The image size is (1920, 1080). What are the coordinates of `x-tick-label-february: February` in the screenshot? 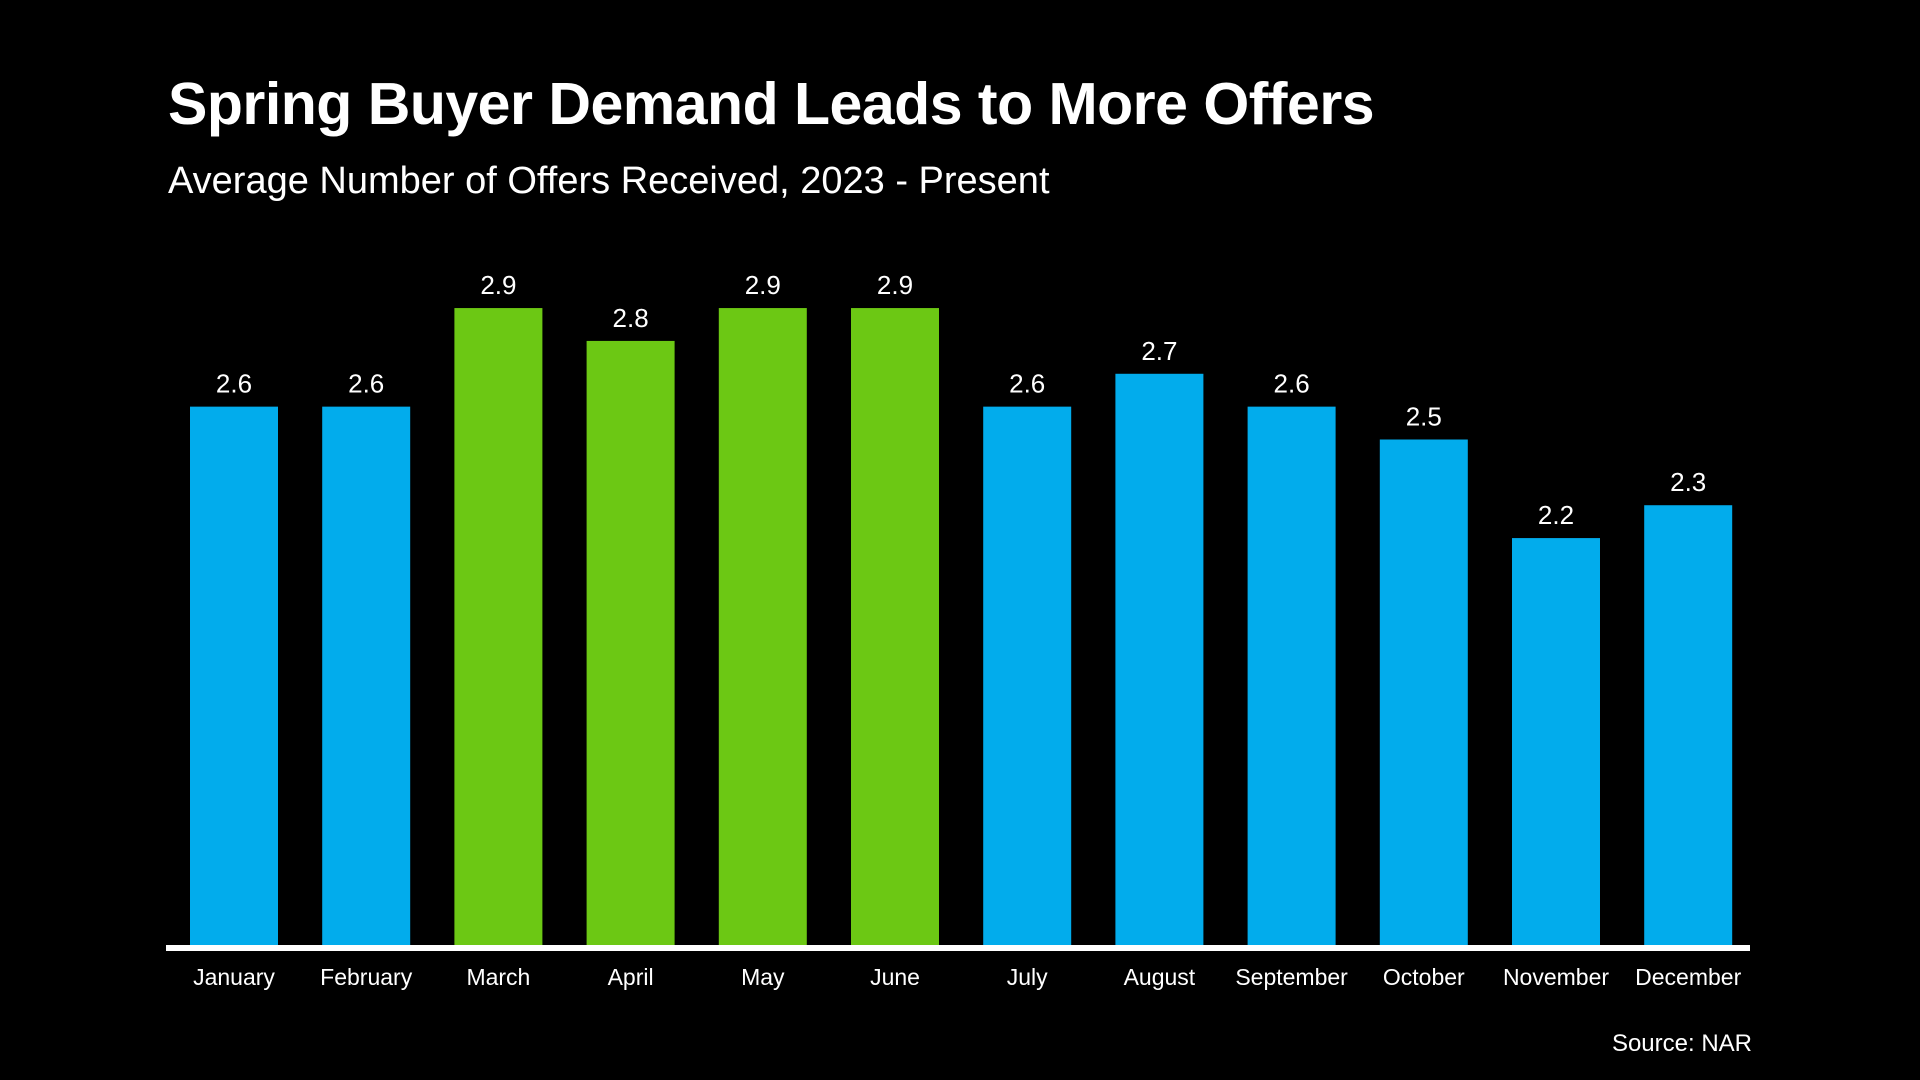 It's located at (366, 977).